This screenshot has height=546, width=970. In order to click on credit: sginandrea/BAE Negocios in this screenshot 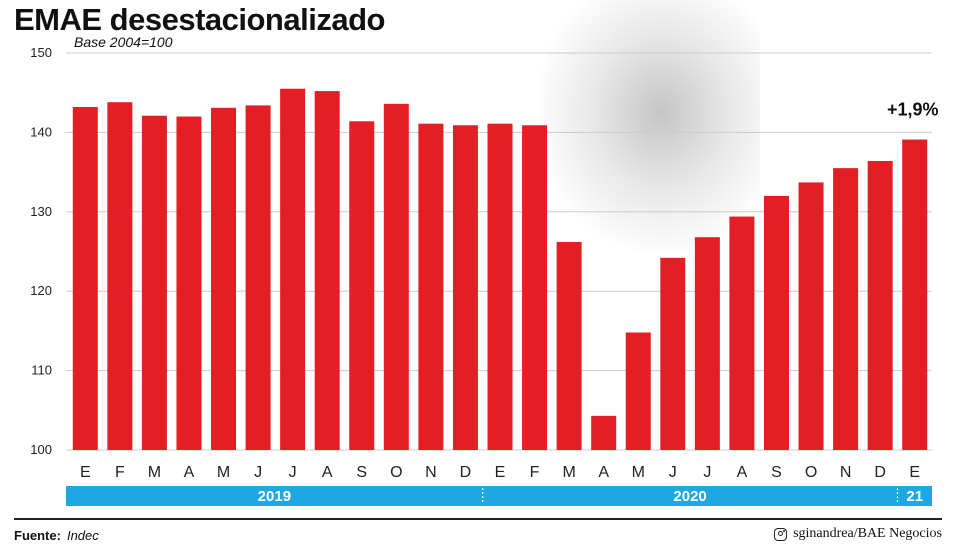, I will do `click(858, 534)`.